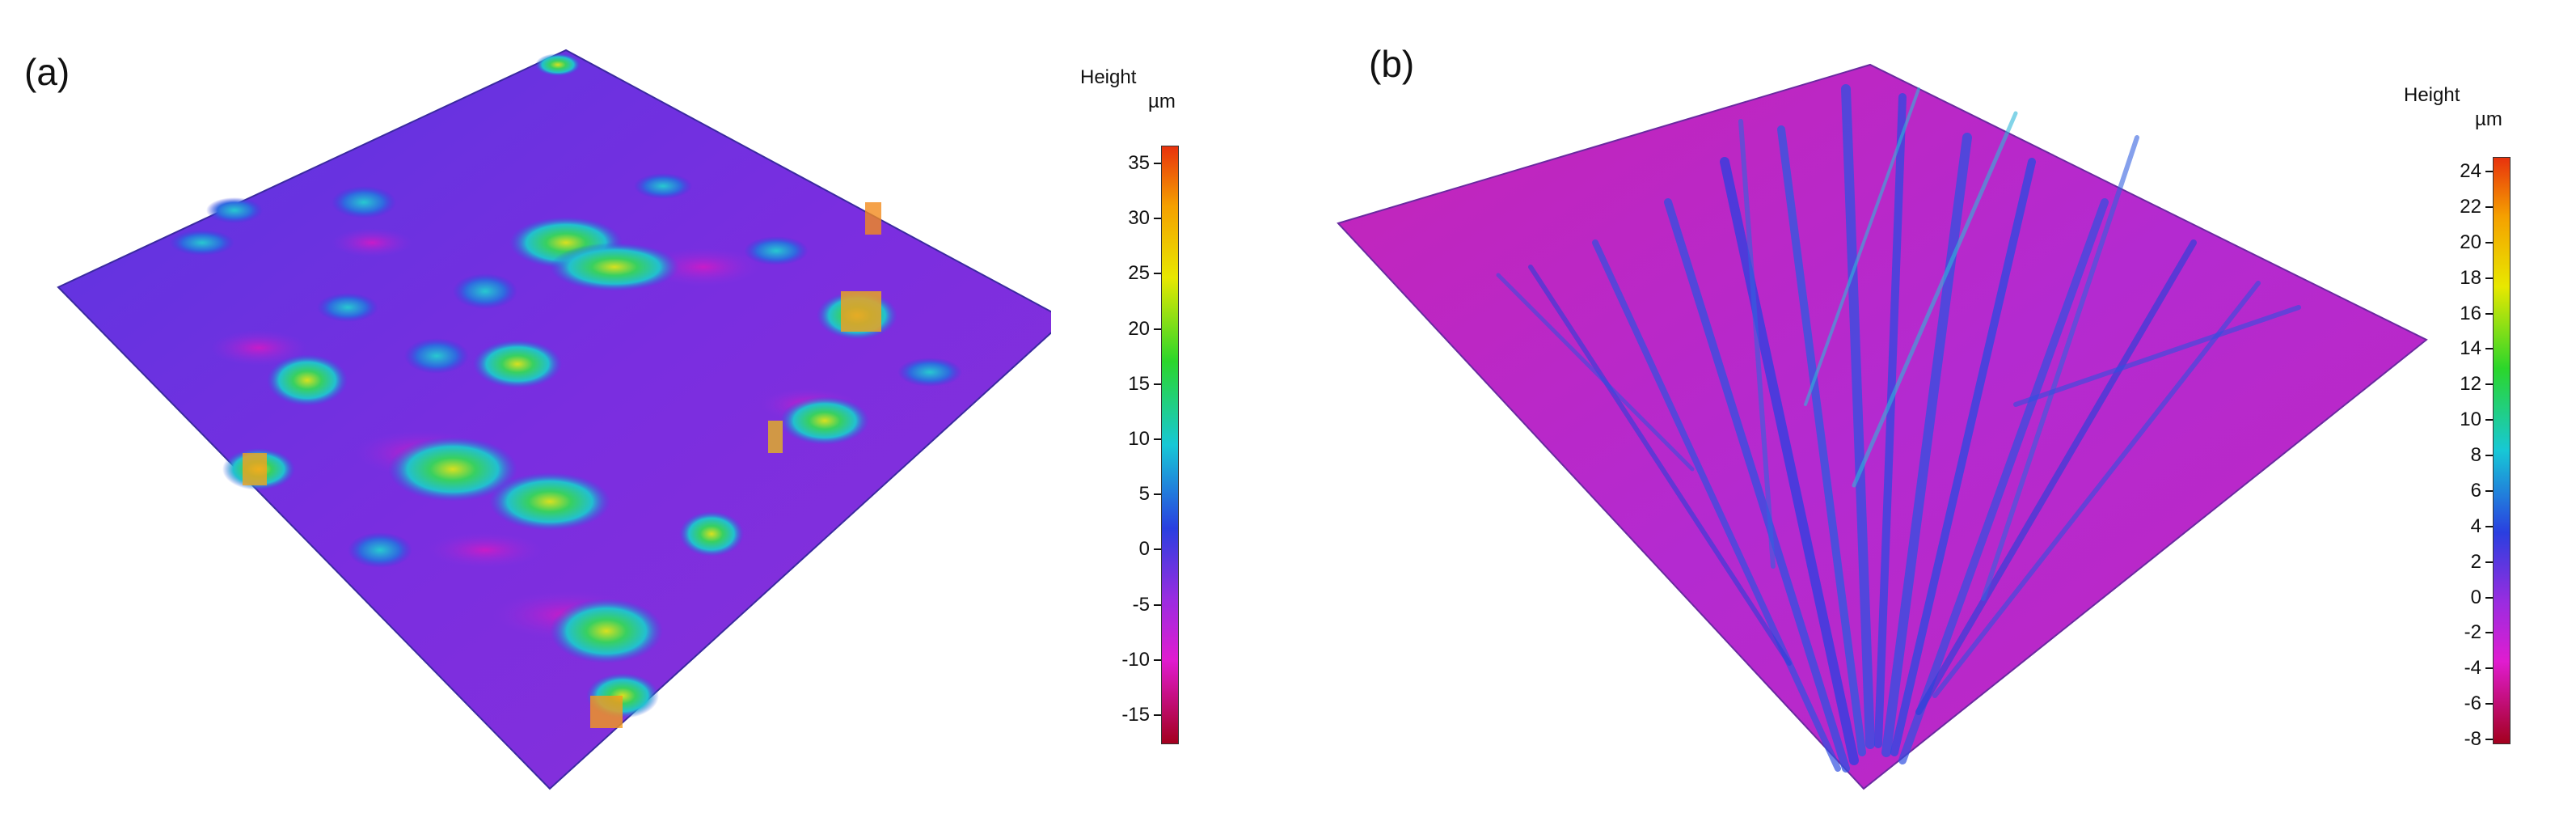 This screenshot has width=2576, height=830. I want to click on colorbar-tick-label: -4, so click(2472, 668).